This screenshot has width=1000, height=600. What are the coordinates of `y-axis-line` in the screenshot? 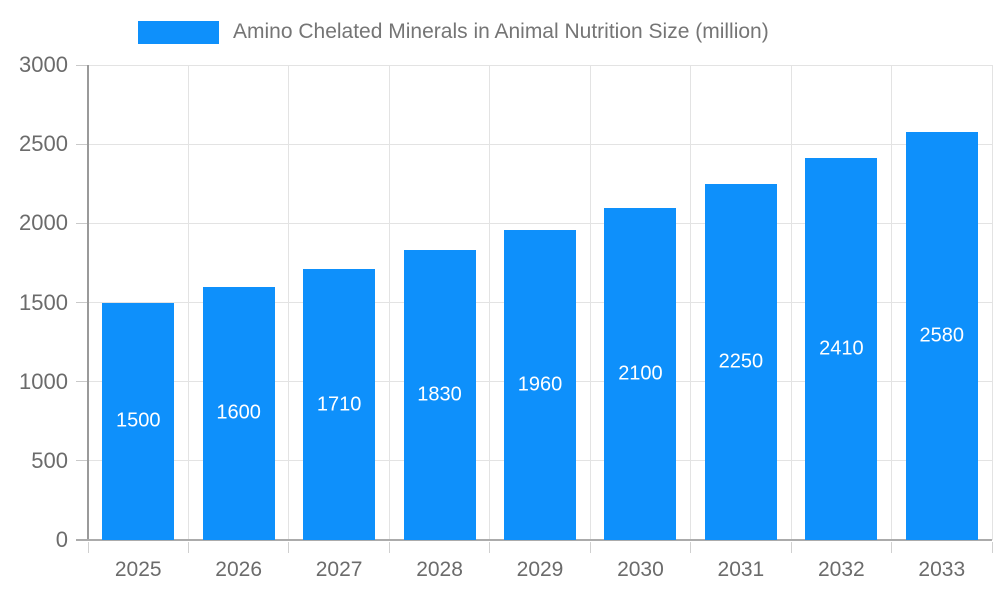 It's located at (88, 302).